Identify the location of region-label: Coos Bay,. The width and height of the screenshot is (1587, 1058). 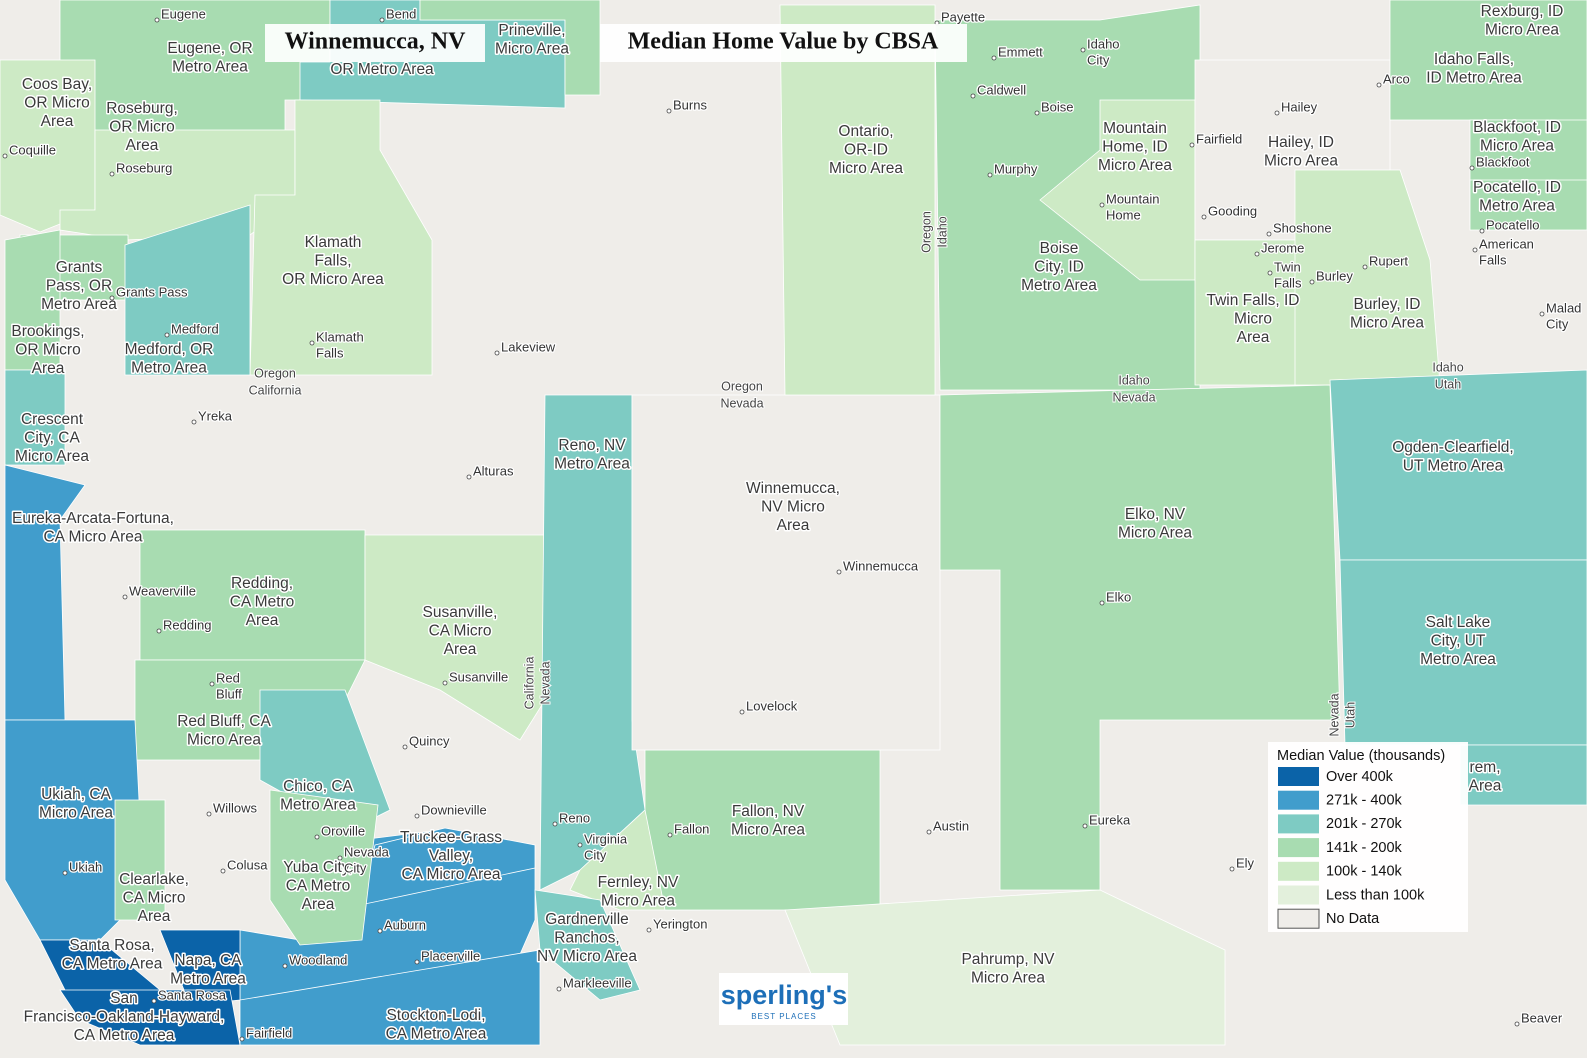
(57, 84).